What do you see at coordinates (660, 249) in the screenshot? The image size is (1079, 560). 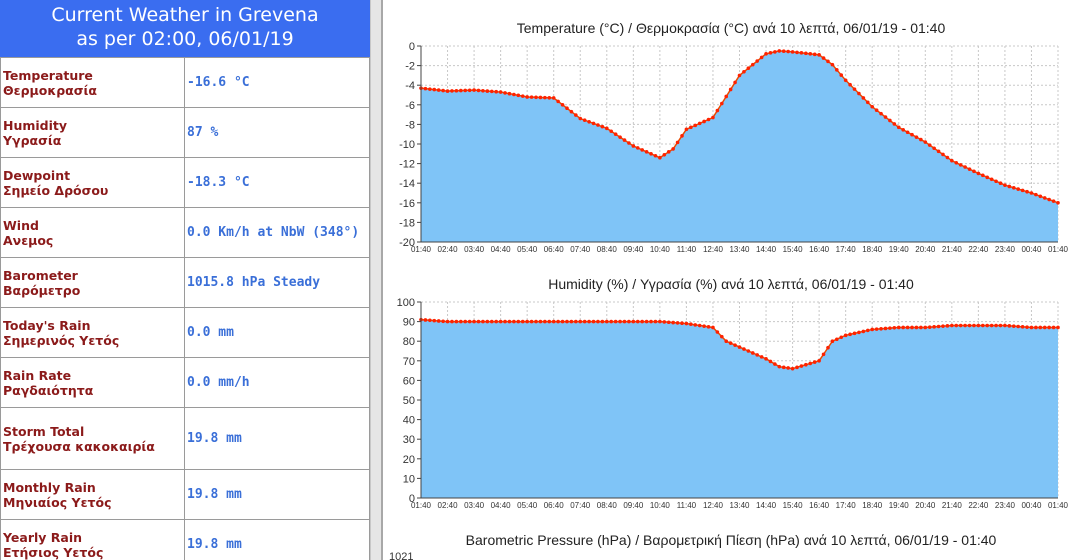 I see `x-tick-label: 10:40` at bounding box center [660, 249].